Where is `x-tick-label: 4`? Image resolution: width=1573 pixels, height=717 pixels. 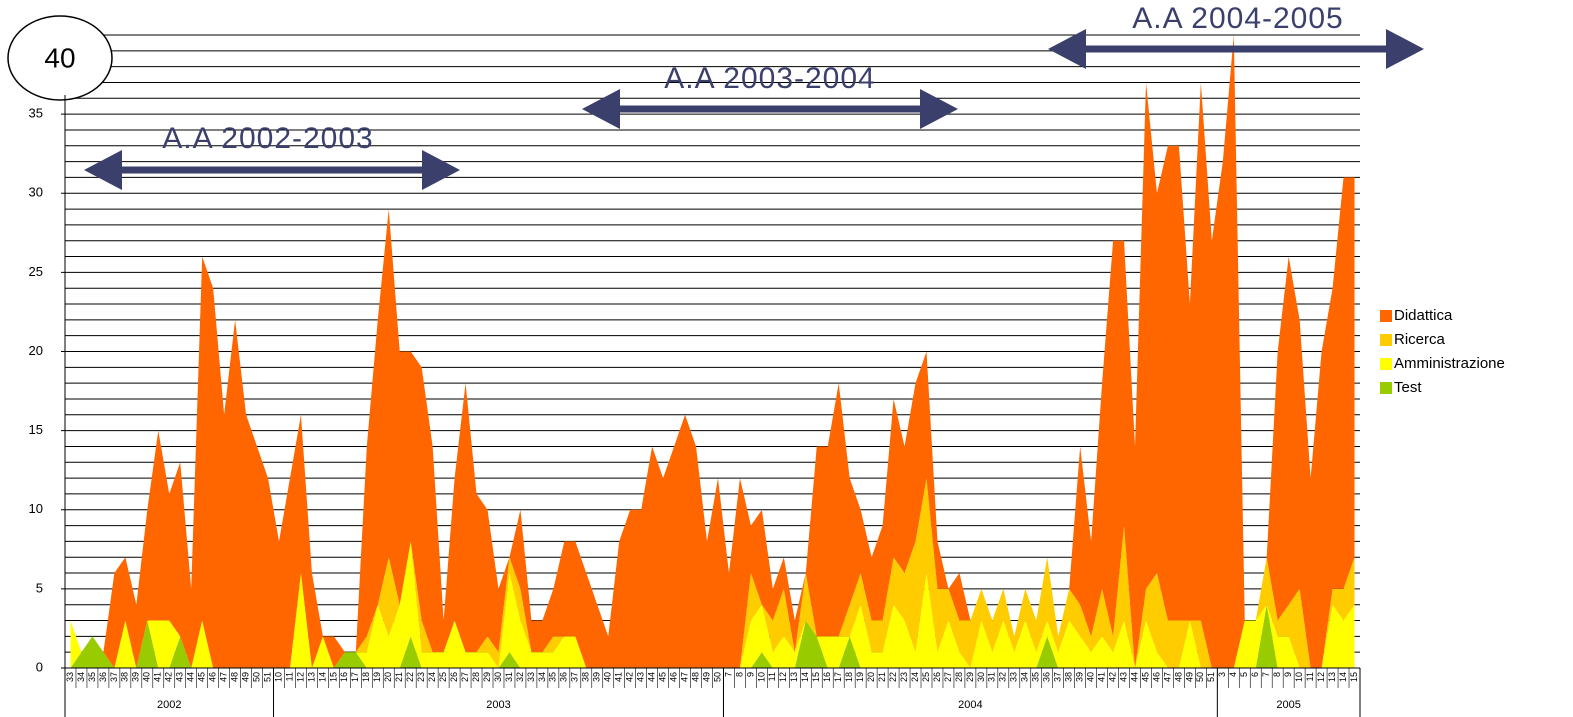 x-tick-label: 4 is located at coordinates (1233, 674).